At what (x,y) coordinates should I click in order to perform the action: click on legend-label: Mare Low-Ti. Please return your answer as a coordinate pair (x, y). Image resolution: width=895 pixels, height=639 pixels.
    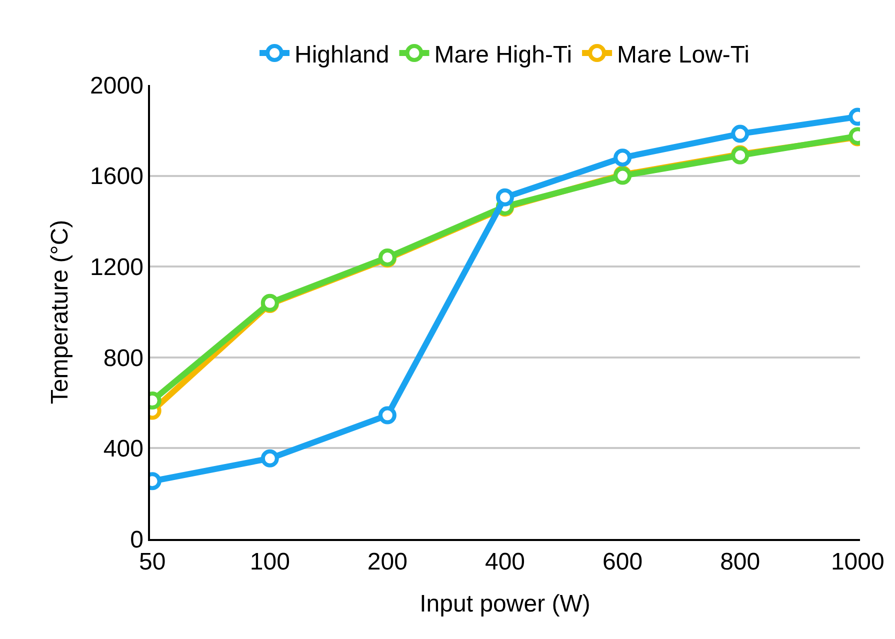
    Looking at the image, I should click on (683, 54).